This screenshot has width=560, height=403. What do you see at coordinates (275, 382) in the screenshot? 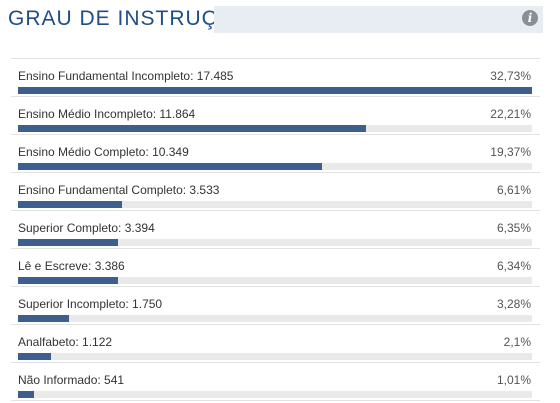
I see `list-item: Não Informado: 541 1,01%` at bounding box center [275, 382].